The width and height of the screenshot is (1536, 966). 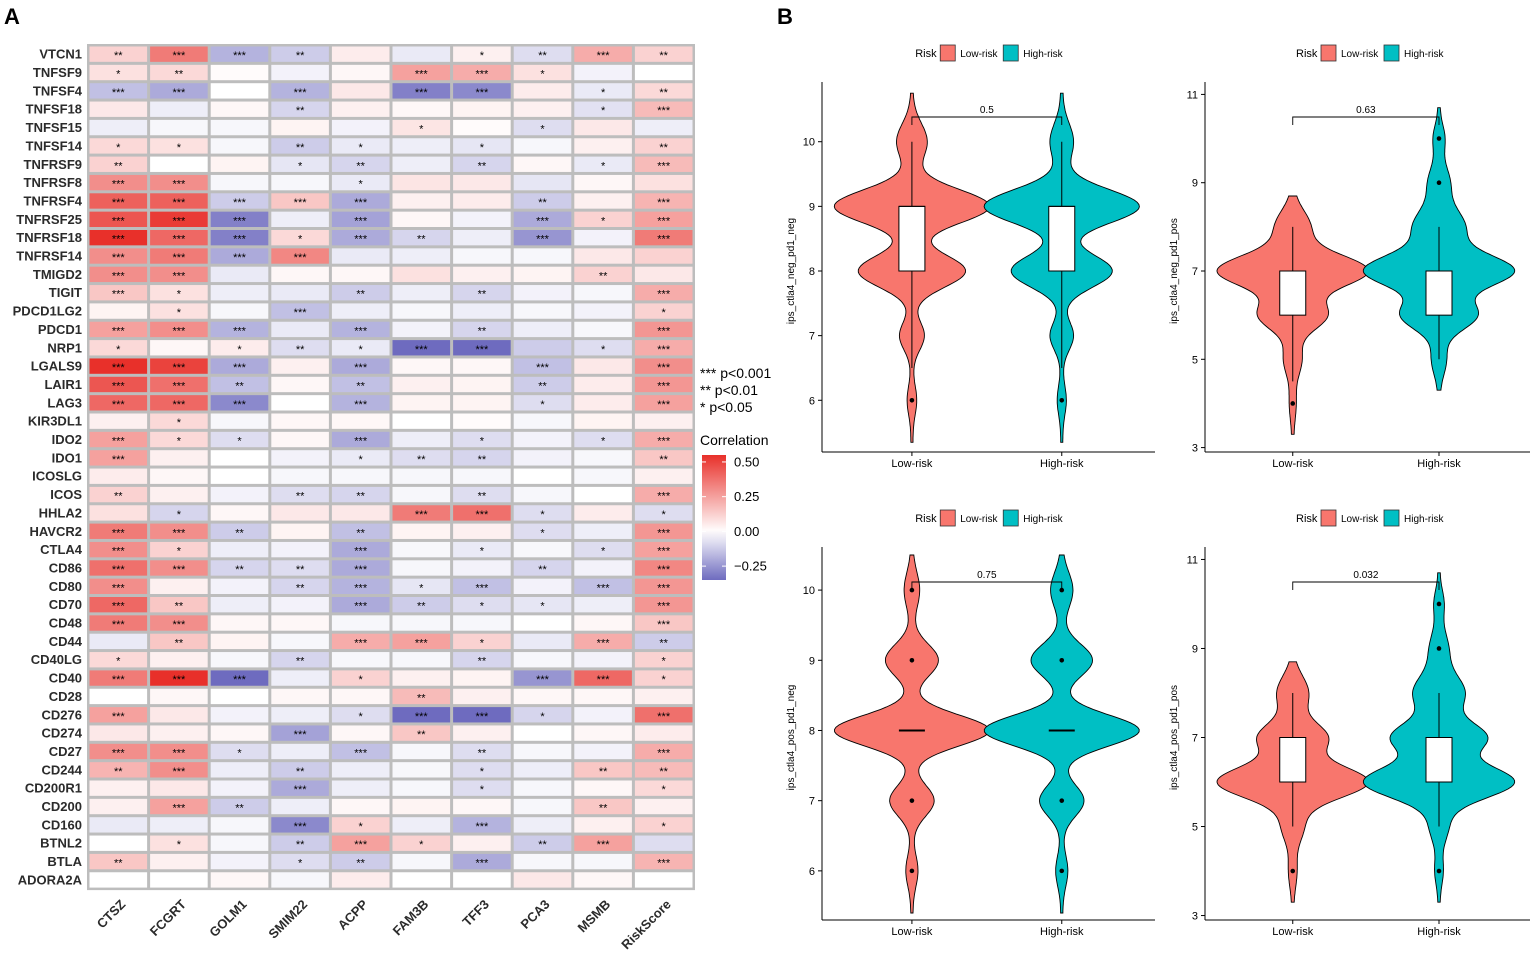 I want to click on box-iqr, so click(x=1439, y=760).